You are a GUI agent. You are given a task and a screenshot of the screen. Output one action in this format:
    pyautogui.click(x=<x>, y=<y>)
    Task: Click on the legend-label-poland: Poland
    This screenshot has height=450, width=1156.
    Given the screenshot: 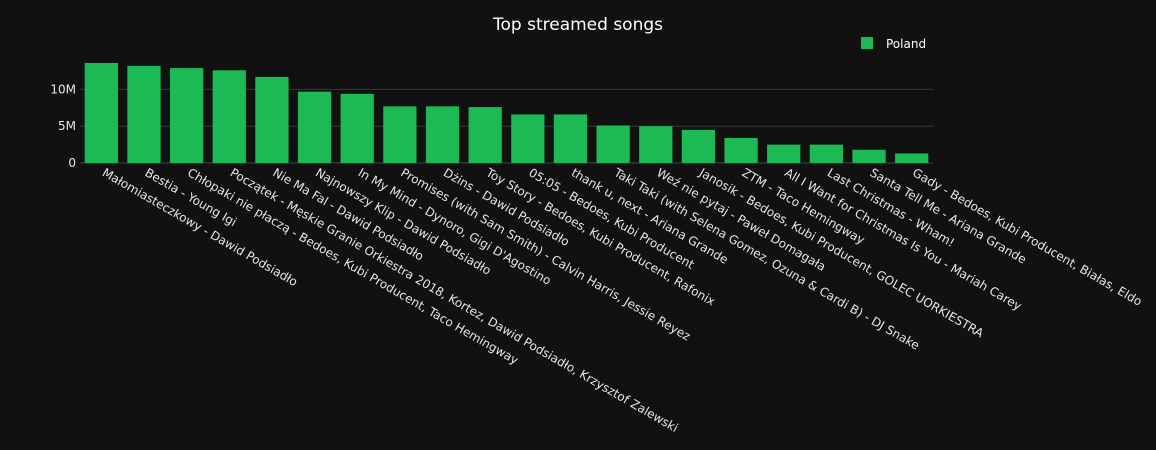 What is the action you would take?
    pyautogui.click(x=906, y=44)
    